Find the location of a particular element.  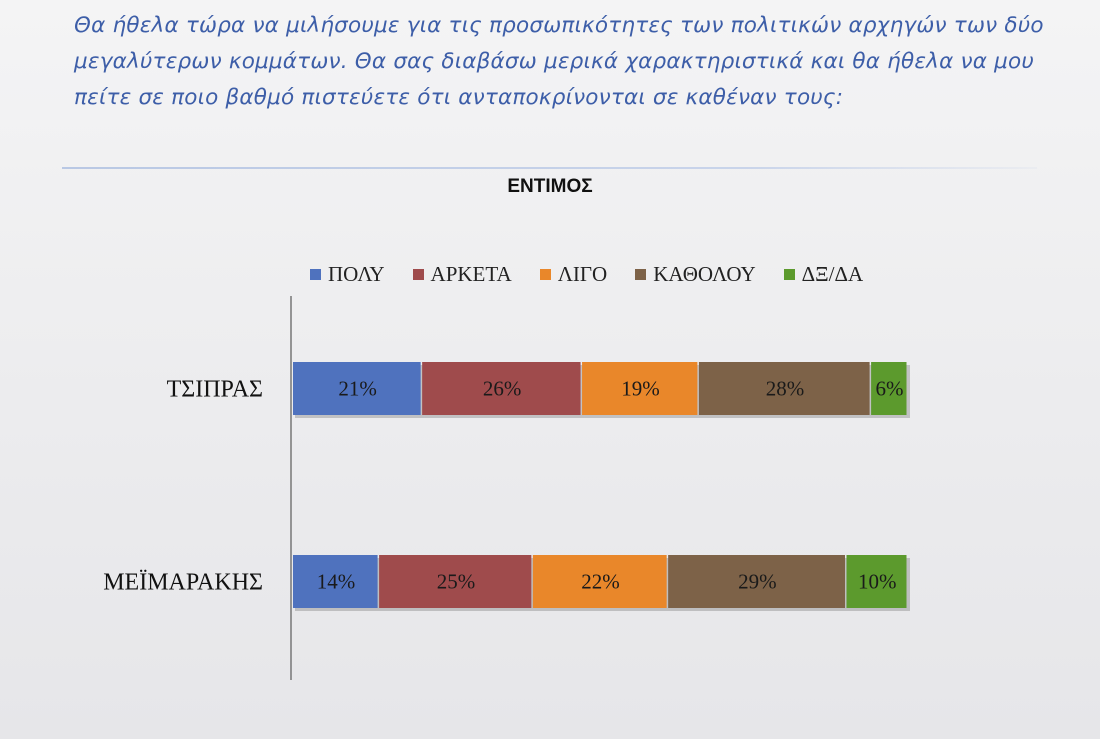

legend-label: ΑΡΚΕΤΑ is located at coordinates (471, 274).